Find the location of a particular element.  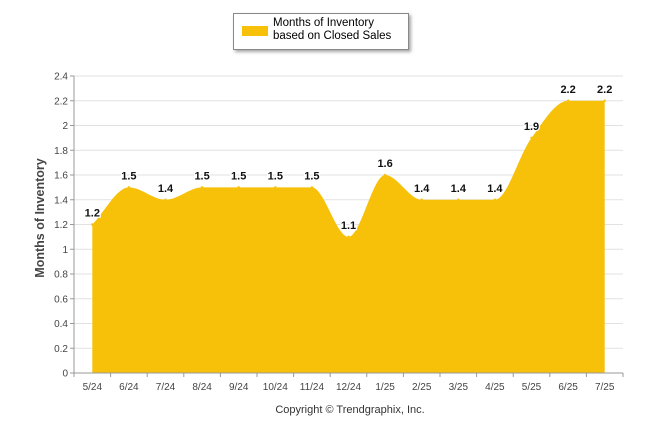

data-label: 1.1 is located at coordinates (348, 226).